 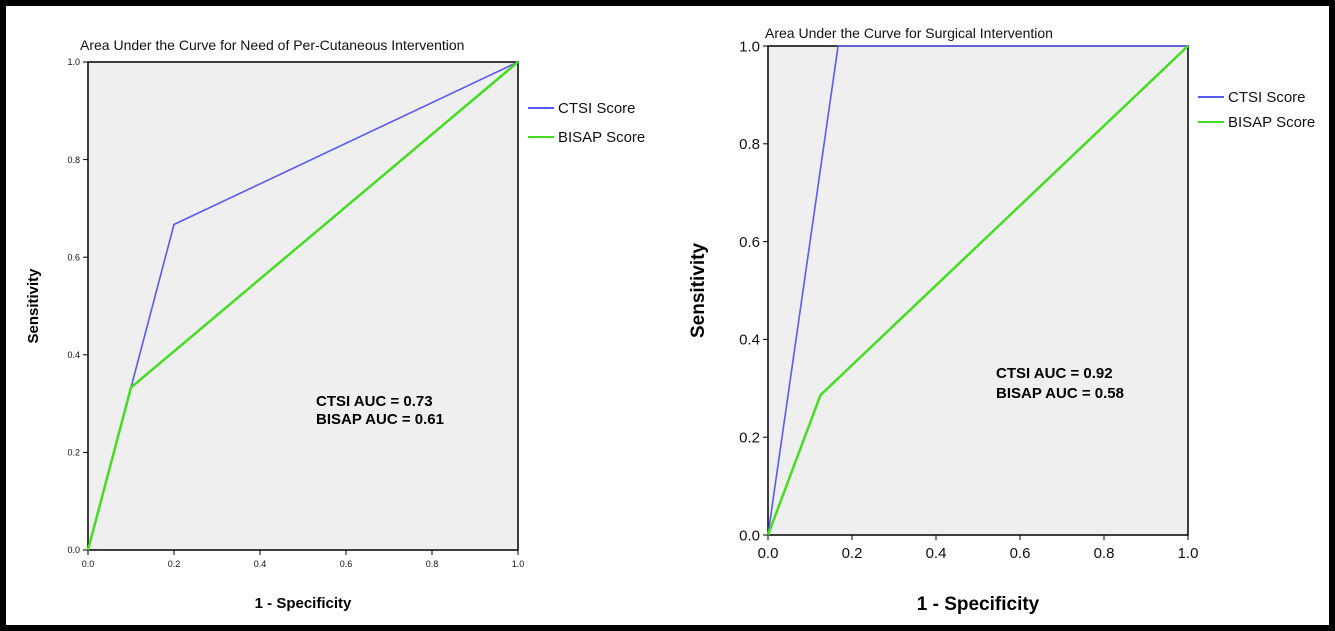 What do you see at coordinates (1054, 373) in the screenshot?
I see `auc-annotation: CTSI AUC = 0.92` at bounding box center [1054, 373].